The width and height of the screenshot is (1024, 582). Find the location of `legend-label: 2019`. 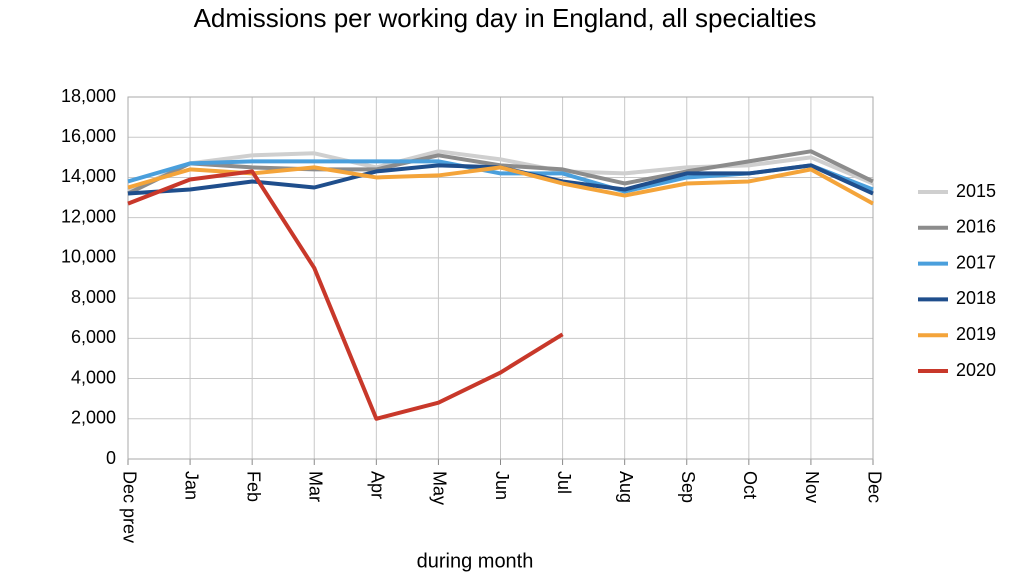

legend-label: 2019 is located at coordinates (976, 334).